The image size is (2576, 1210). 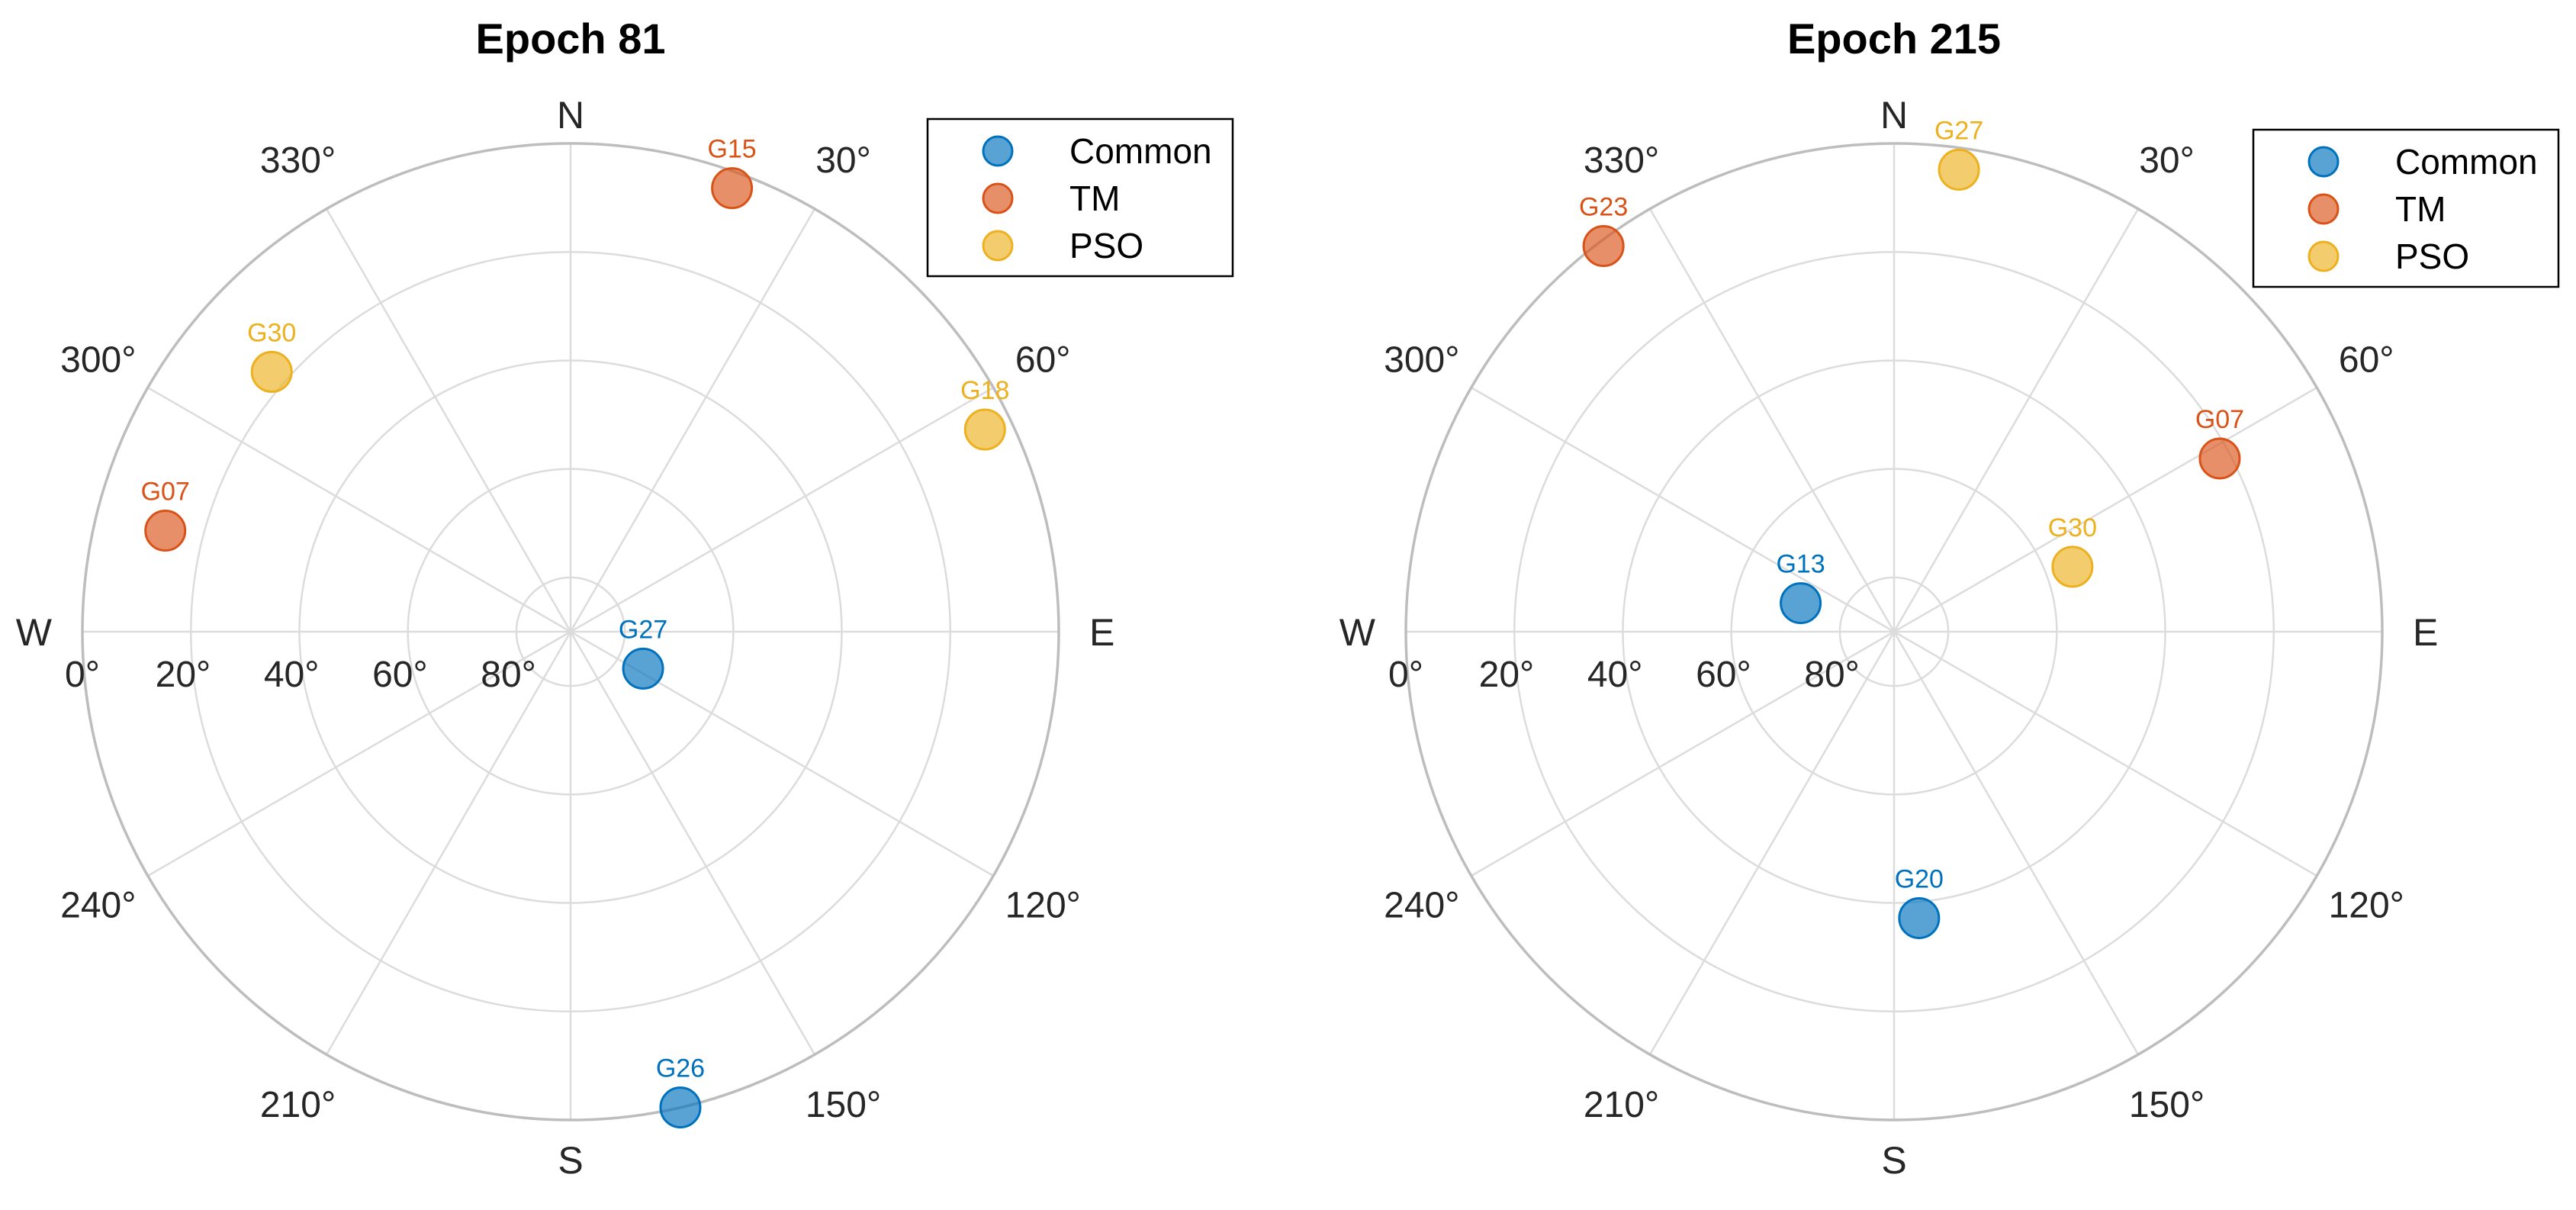 I want to click on satellite-label-g20: G20, so click(x=1919, y=878).